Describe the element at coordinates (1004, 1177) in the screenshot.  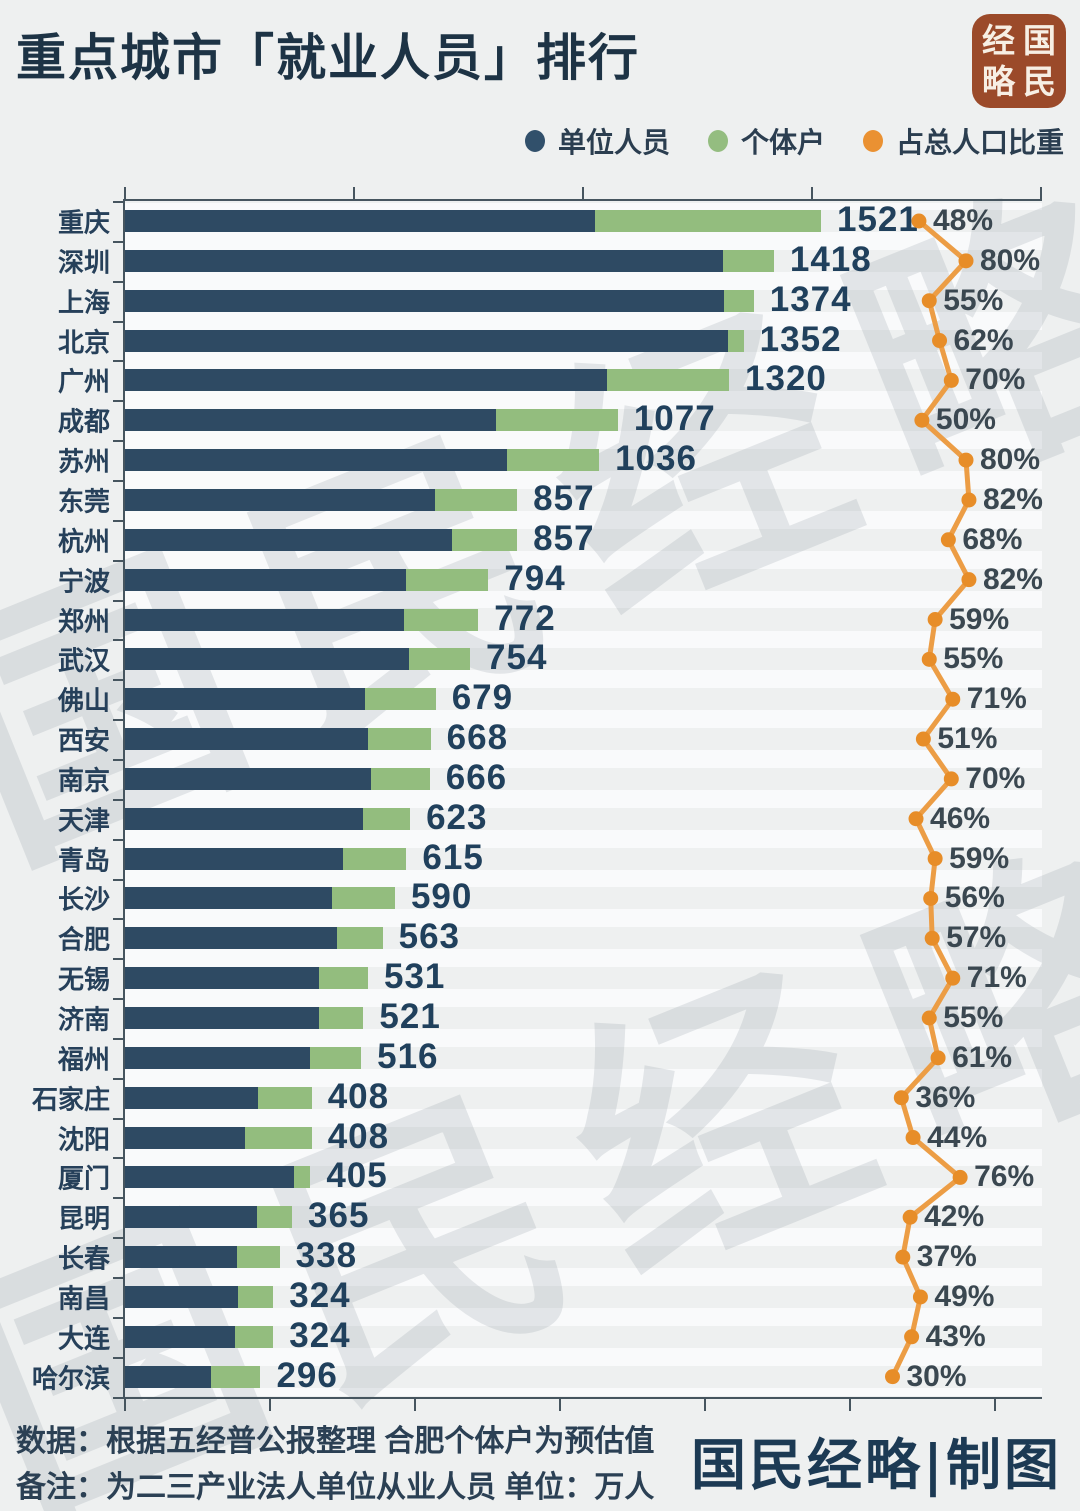
I see `percent-label: 76%` at that location.